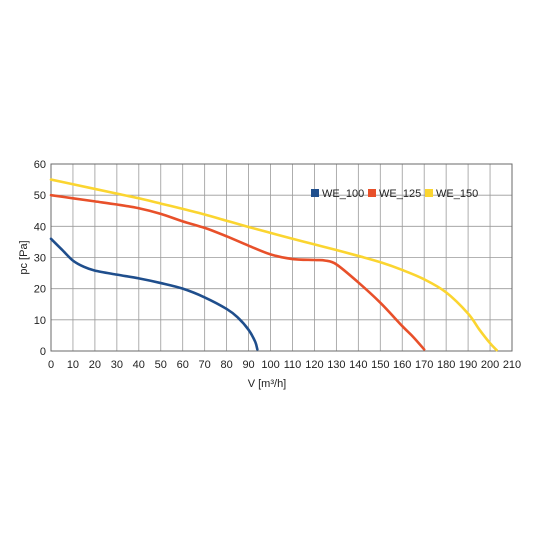  I want to click on y-tick-label: 0, so click(43, 352).